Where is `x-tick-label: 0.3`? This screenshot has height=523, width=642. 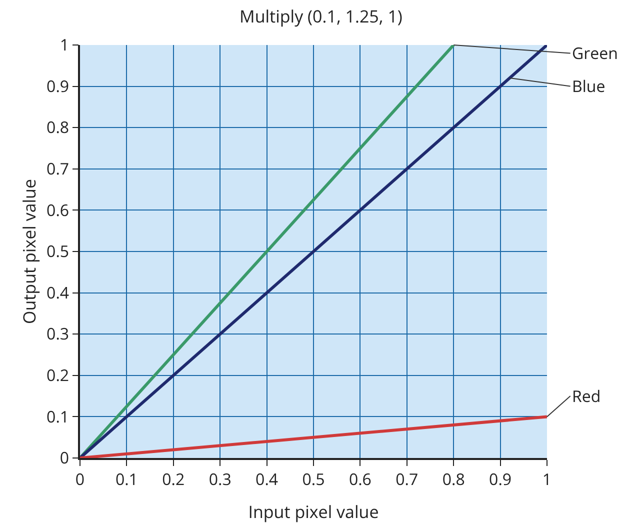
x-tick-label: 0.3 is located at coordinates (220, 479).